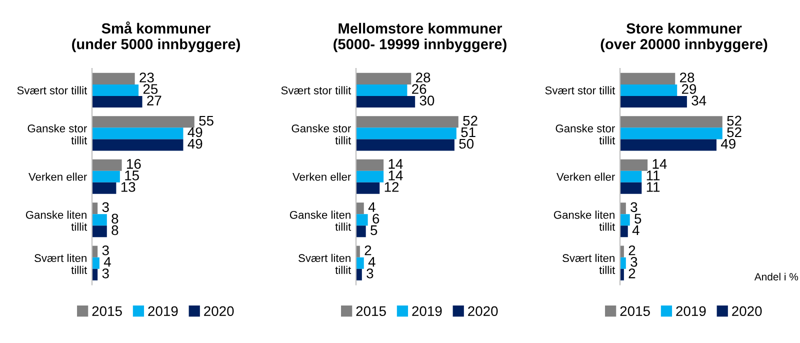 Image resolution: width=800 pixels, height=343 pixels. What do you see at coordinates (427, 101) in the screenshot?
I see `data-label: 30` at bounding box center [427, 101].